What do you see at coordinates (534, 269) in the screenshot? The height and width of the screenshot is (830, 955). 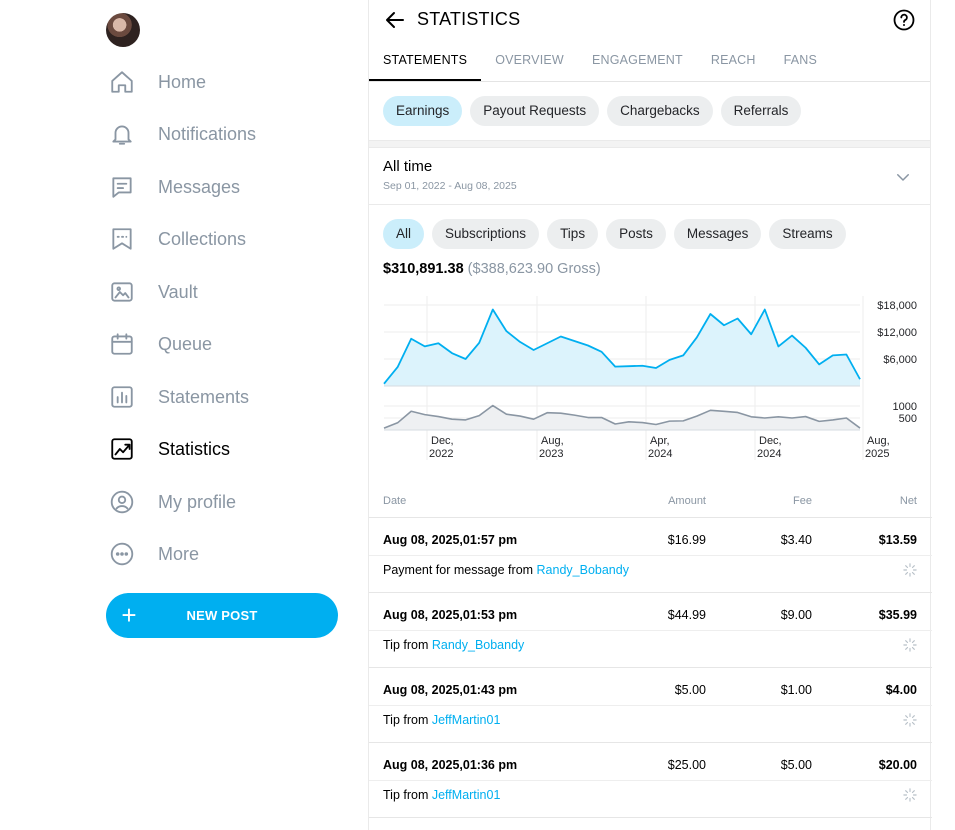 I see `gross-total: ($388,623.90 Gross)` at bounding box center [534, 269].